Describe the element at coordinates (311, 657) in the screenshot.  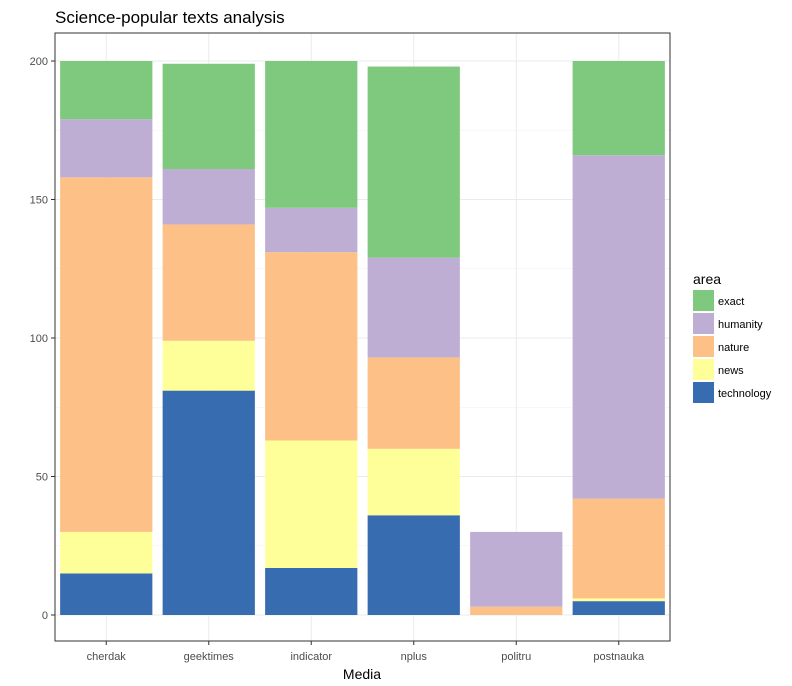
I see `x-tick-label-indicator: indicator` at that location.